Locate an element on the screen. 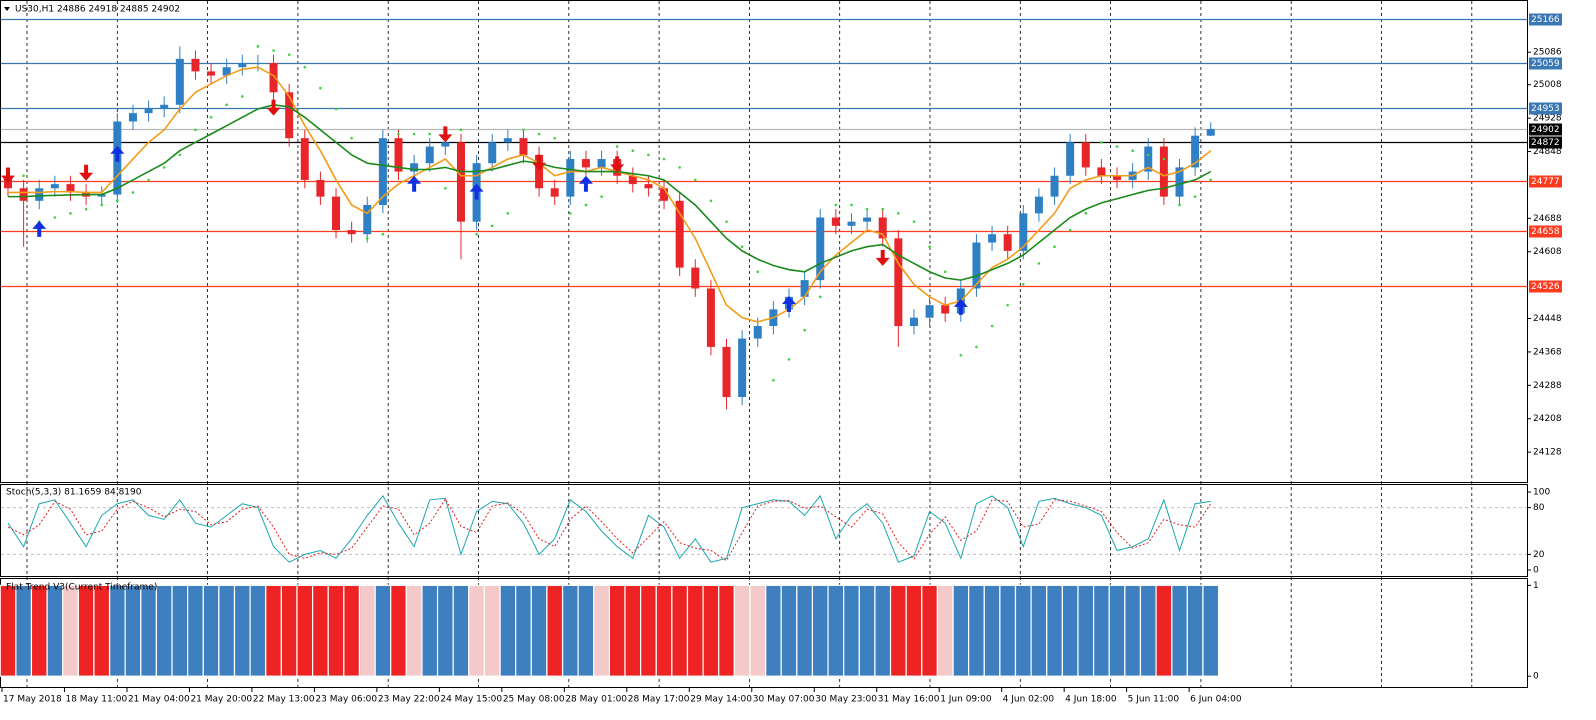  x-tick-label: 23 May 22:00 is located at coordinates (409, 700).